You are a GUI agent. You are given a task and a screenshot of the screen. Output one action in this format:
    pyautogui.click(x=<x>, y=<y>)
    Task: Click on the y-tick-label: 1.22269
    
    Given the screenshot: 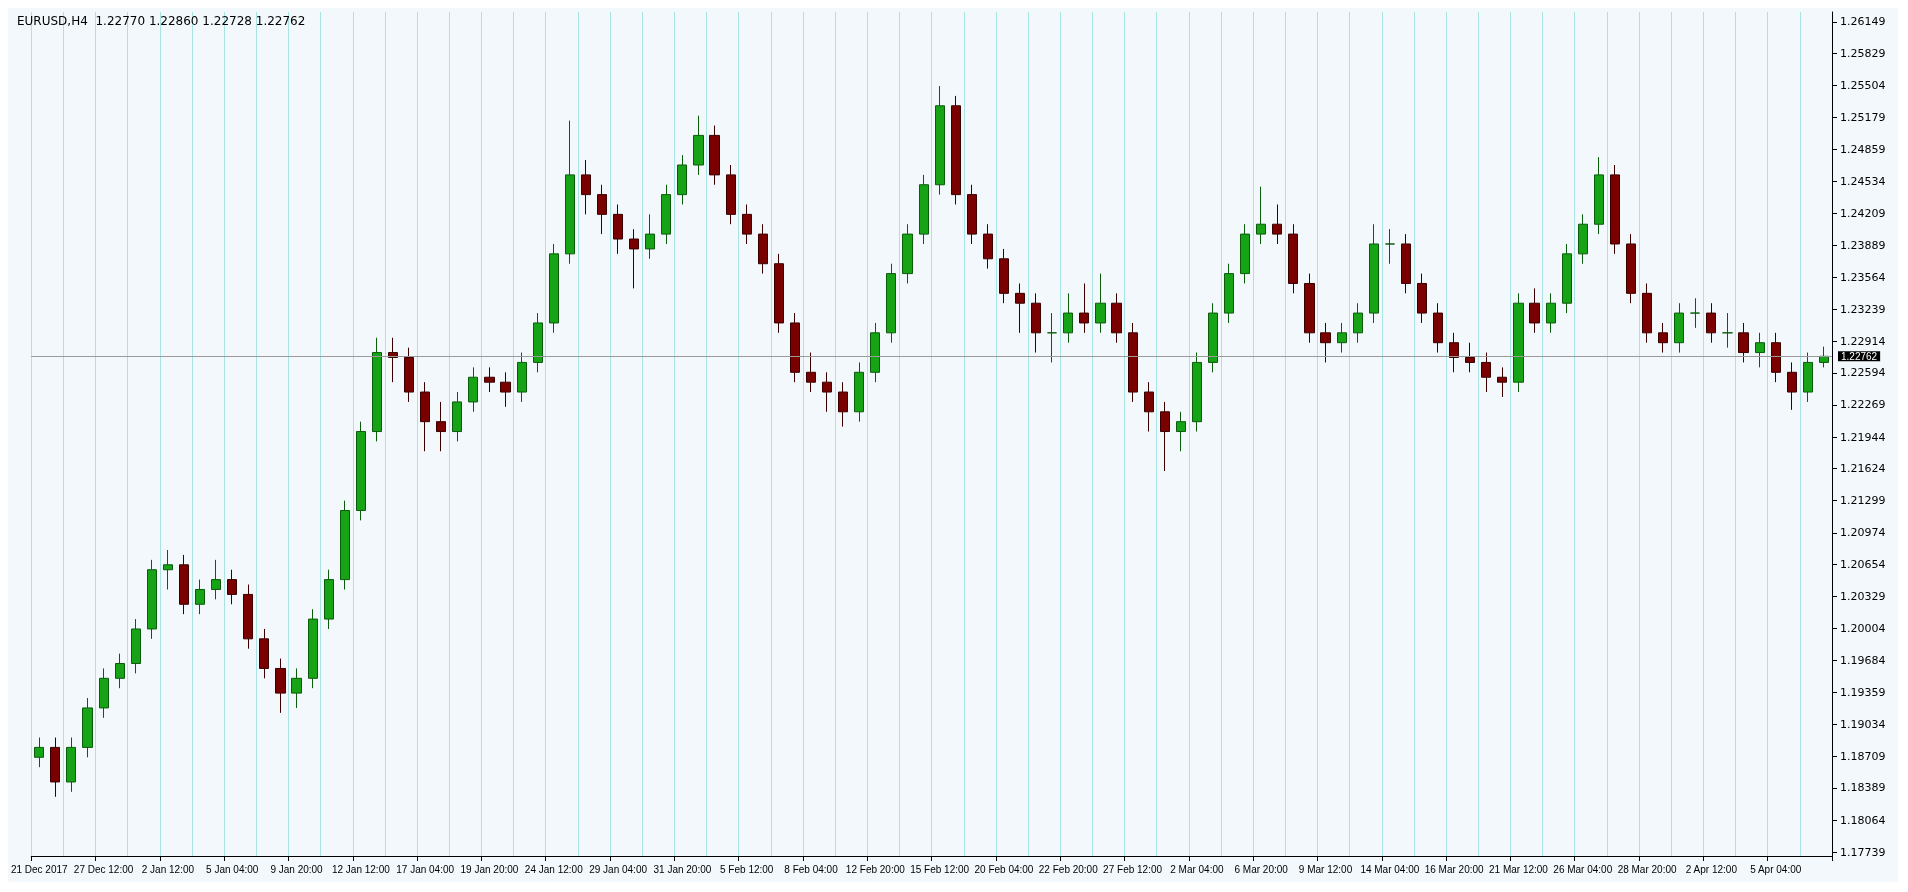 What is the action you would take?
    pyautogui.click(x=1863, y=405)
    